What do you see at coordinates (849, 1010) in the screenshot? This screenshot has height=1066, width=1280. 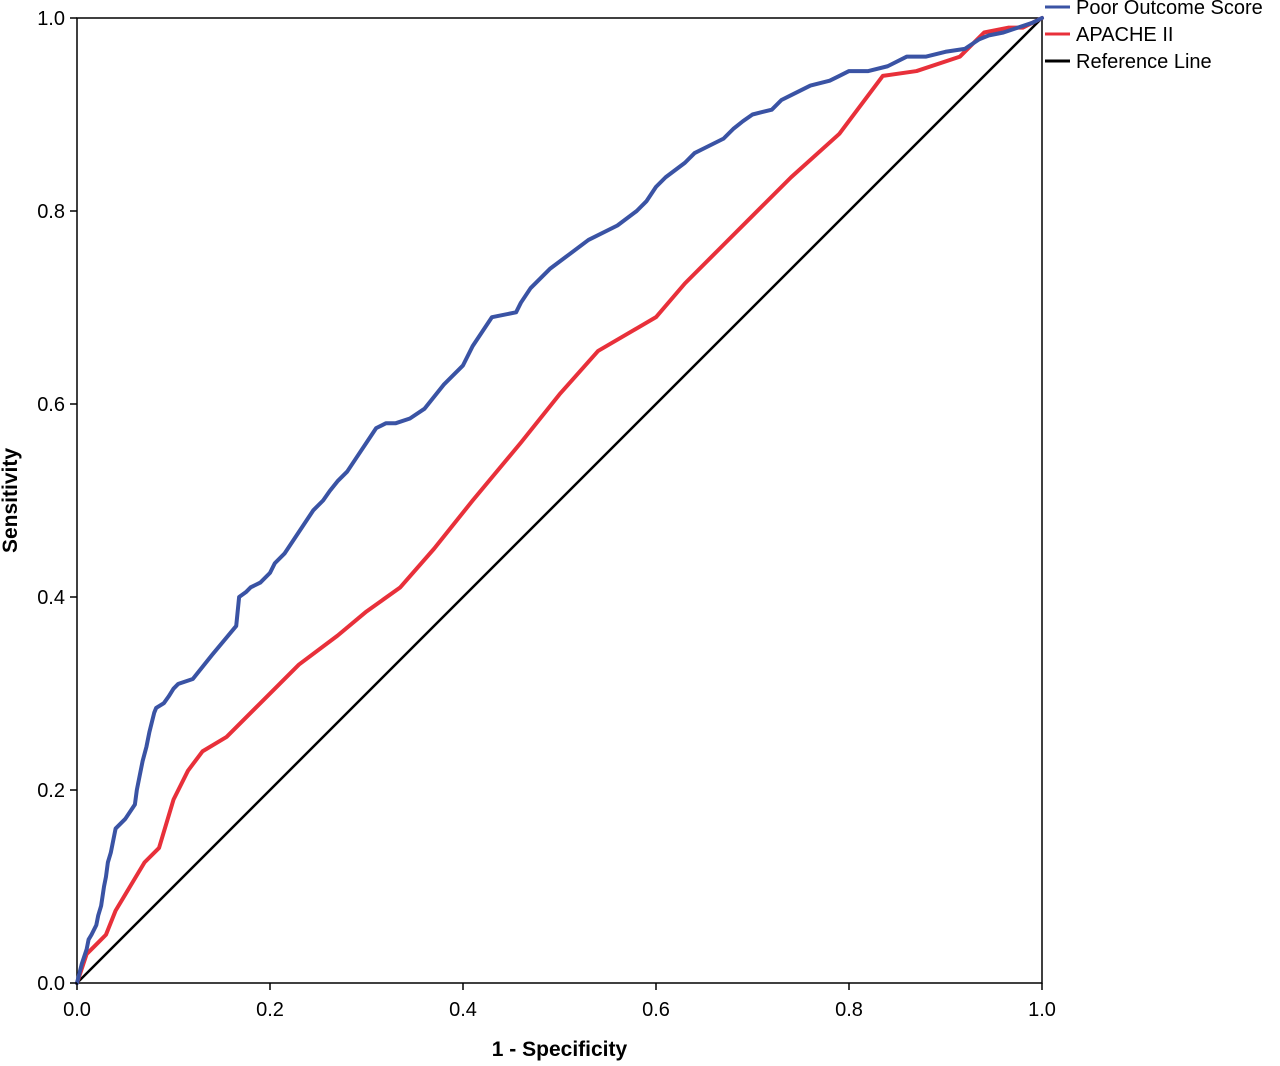 I see `x-tick-label: 0.8` at bounding box center [849, 1010].